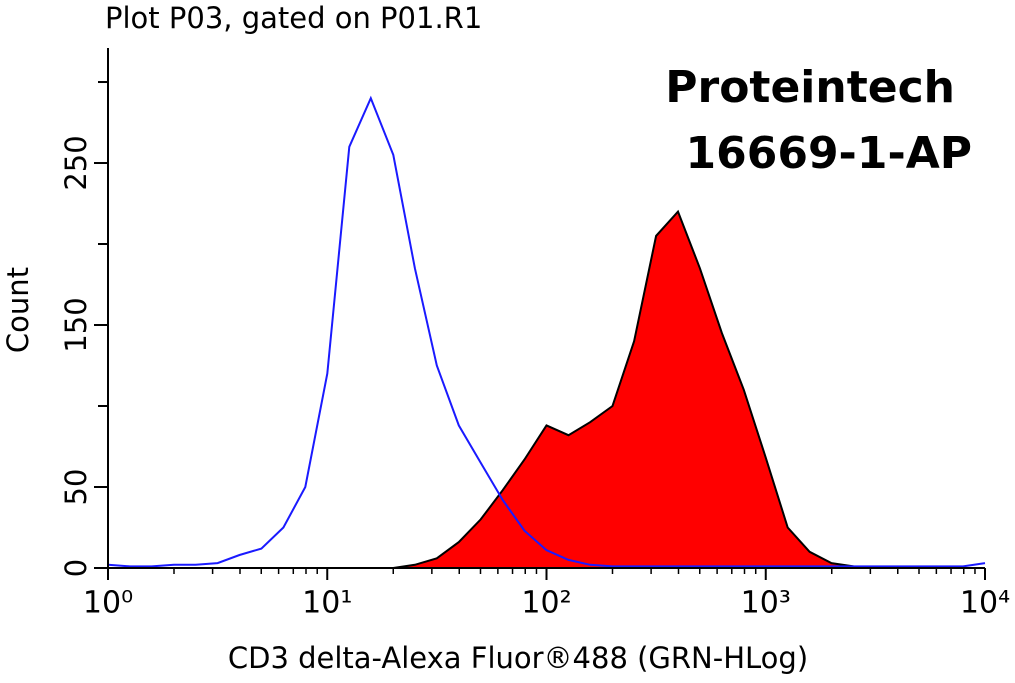 This screenshot has width=1015, height=683. Describe the element at coordinates (76, 487) in the screenshot. I see `y-tick-label: 50` at that location.